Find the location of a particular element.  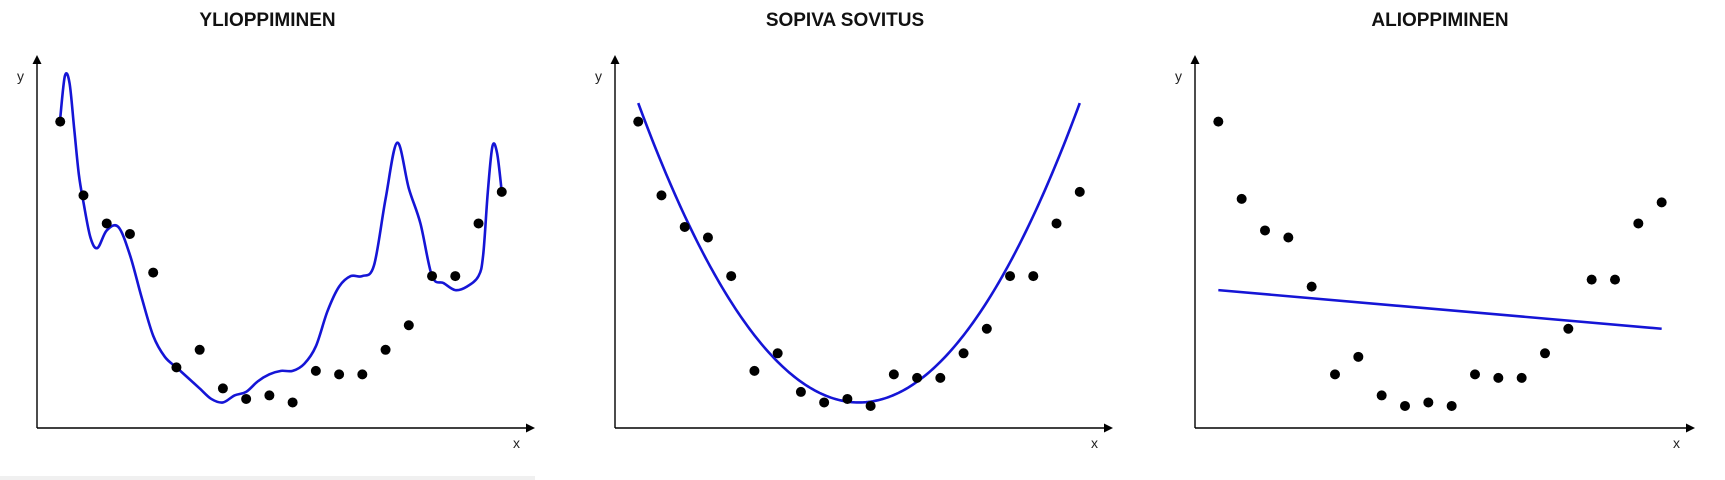

bottom-strip is located at coordinates (267, 478).